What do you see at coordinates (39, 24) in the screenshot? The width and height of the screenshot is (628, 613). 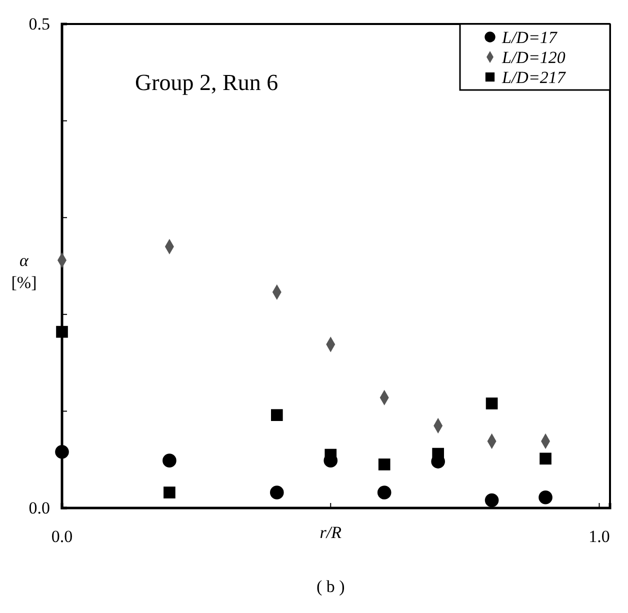 I see `y-tick-label: 0.5` at bounding box center [39, 24].